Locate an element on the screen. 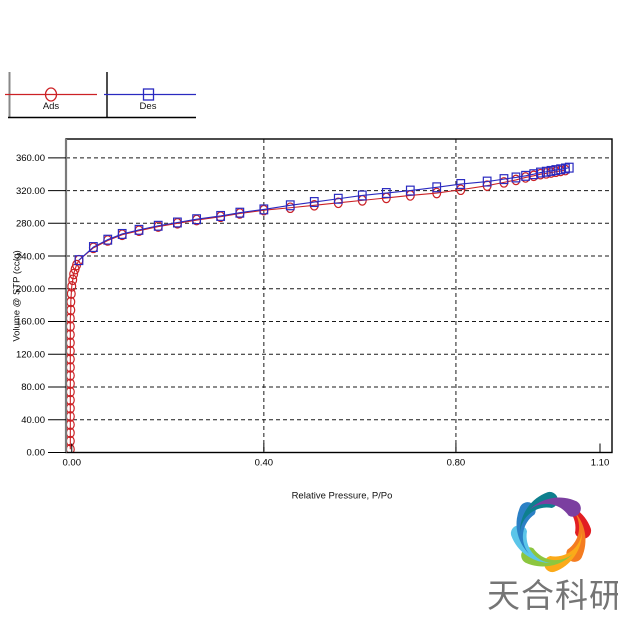  des-series is located at coordinates (324, 214).